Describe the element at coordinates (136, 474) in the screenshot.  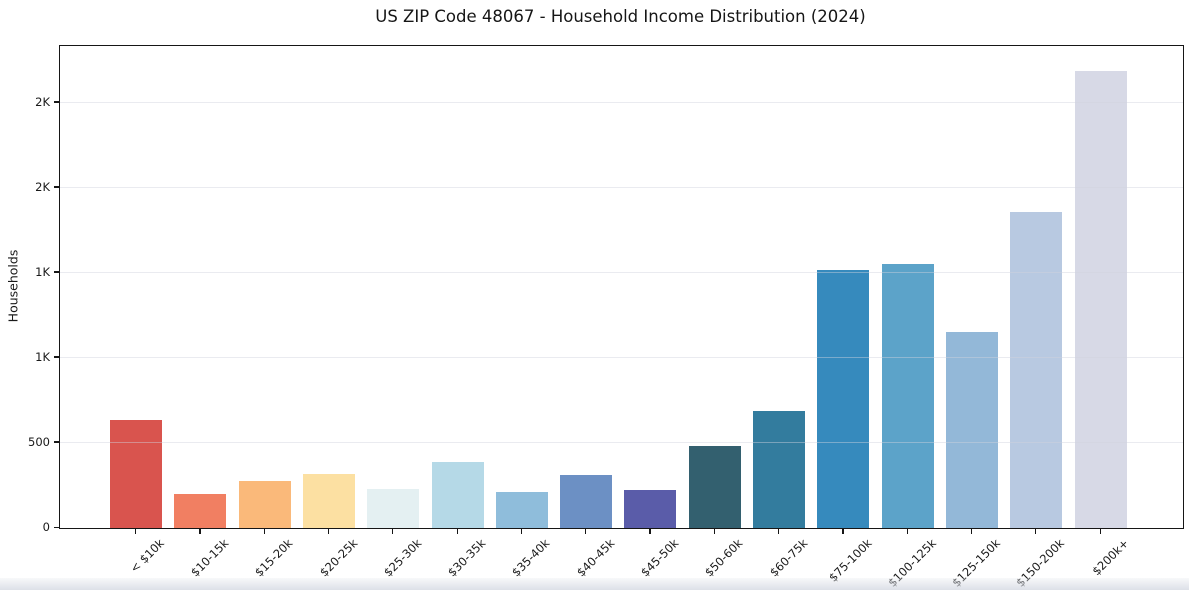
I see `bar-< $10k` at that location.